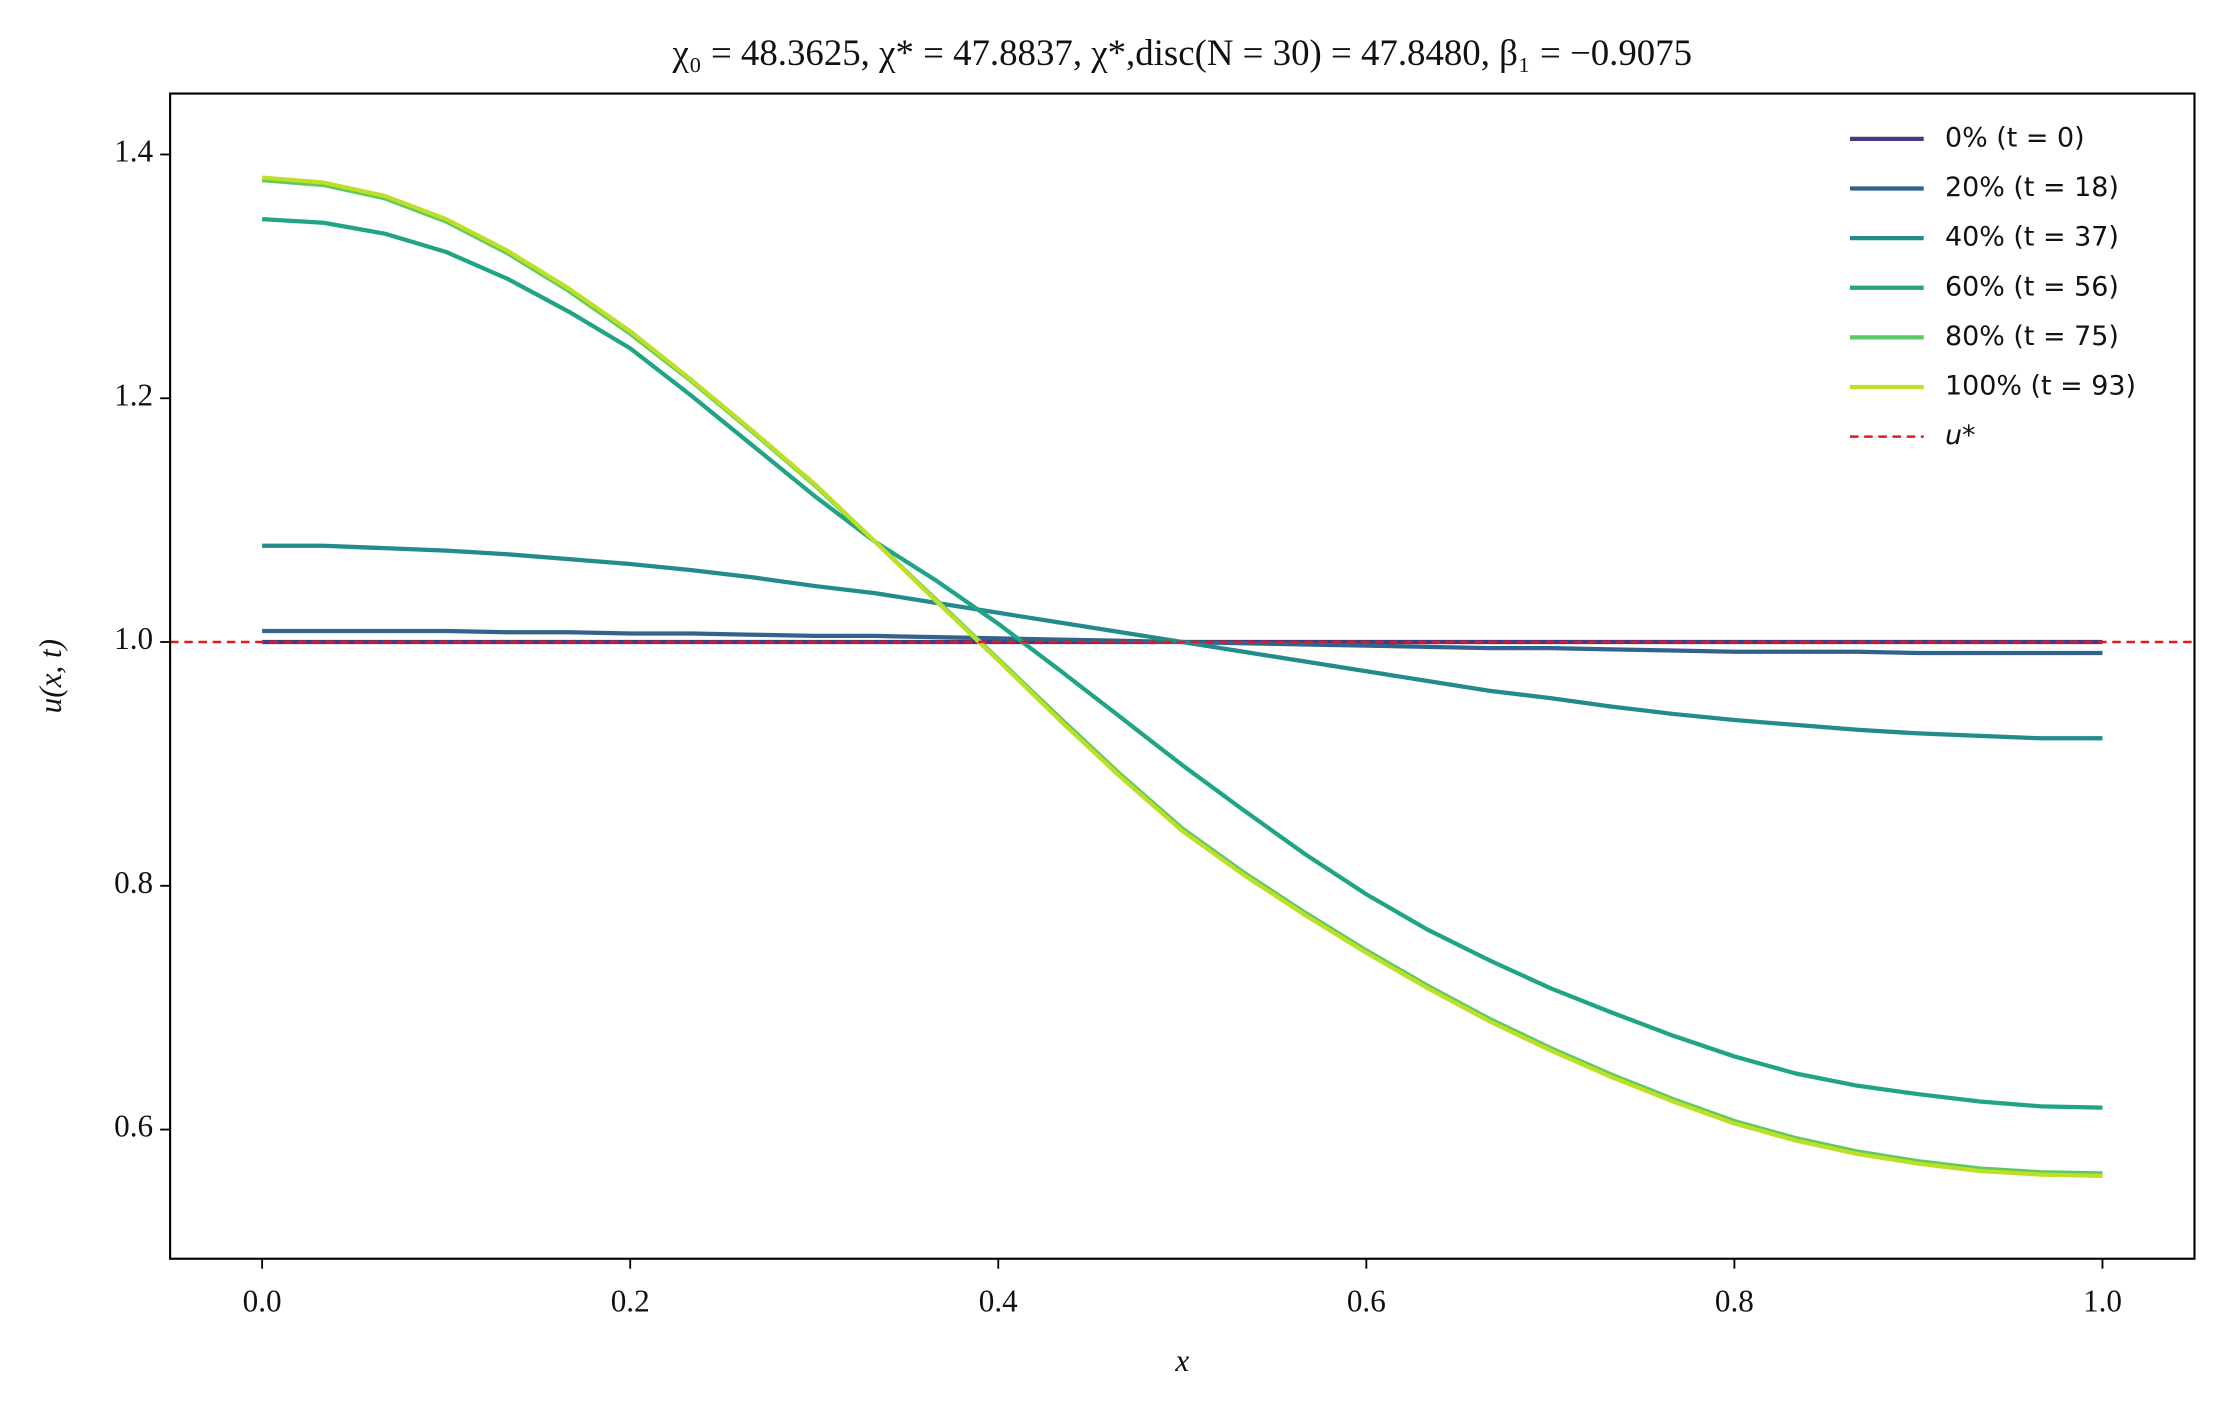 The width and height of the screenshot is (2220, 1409). What do you see at coordinates (133, 1126) in the screenshot?
I see `y-tick-label: 0.6` at bounding box center [133, 1126].